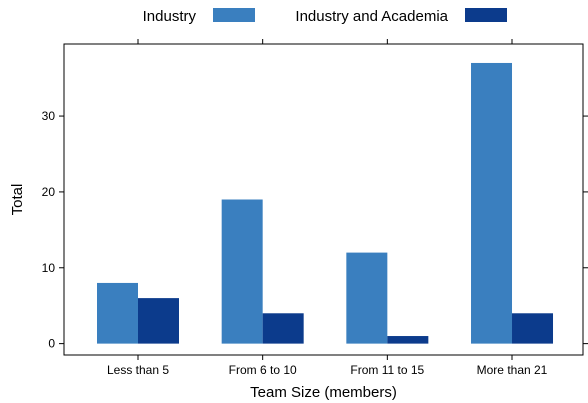 The image size is (588, 403). Describe the element at coordinates (263, 370) in the screenshot. I see `x-tick-label-1: From 6 to 10` at that location.